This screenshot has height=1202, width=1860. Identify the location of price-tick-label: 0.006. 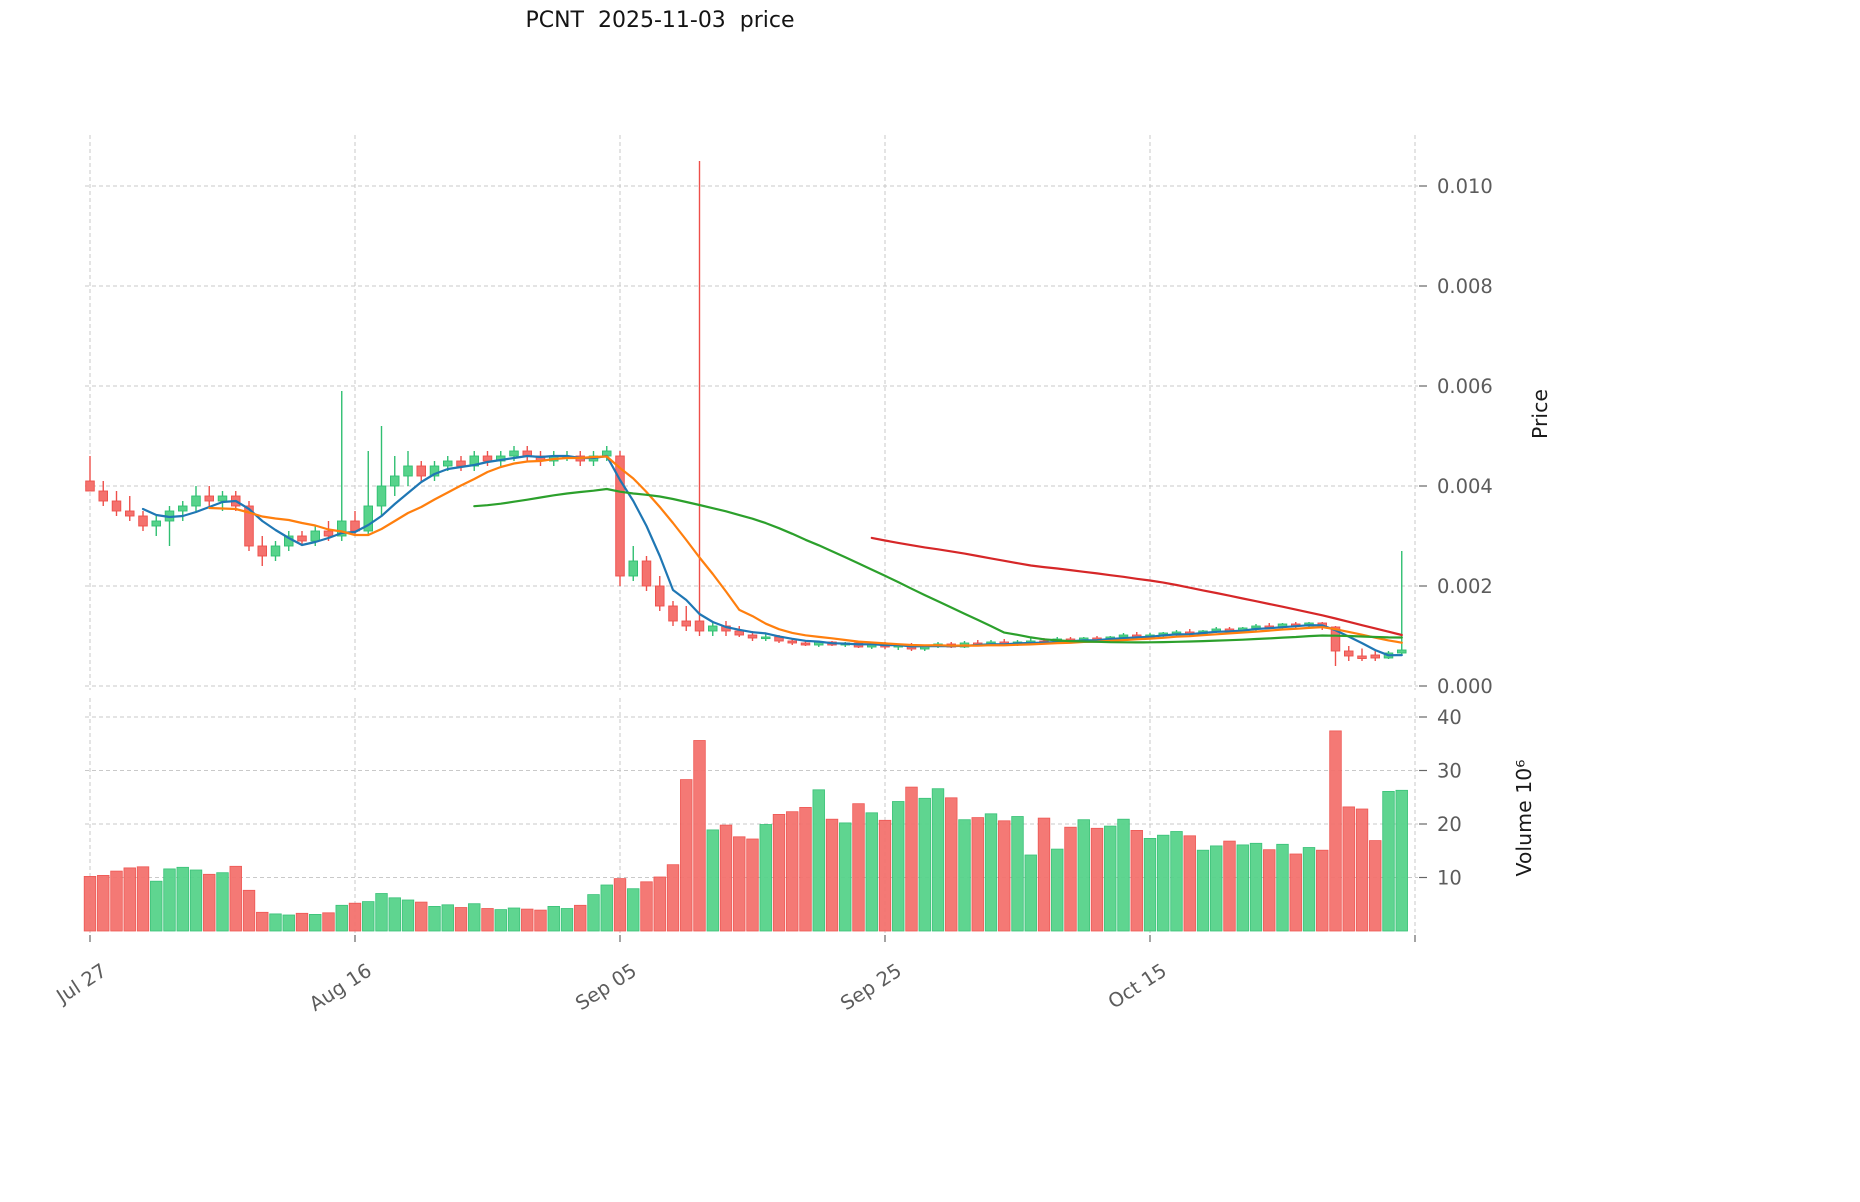
(1465, 386).